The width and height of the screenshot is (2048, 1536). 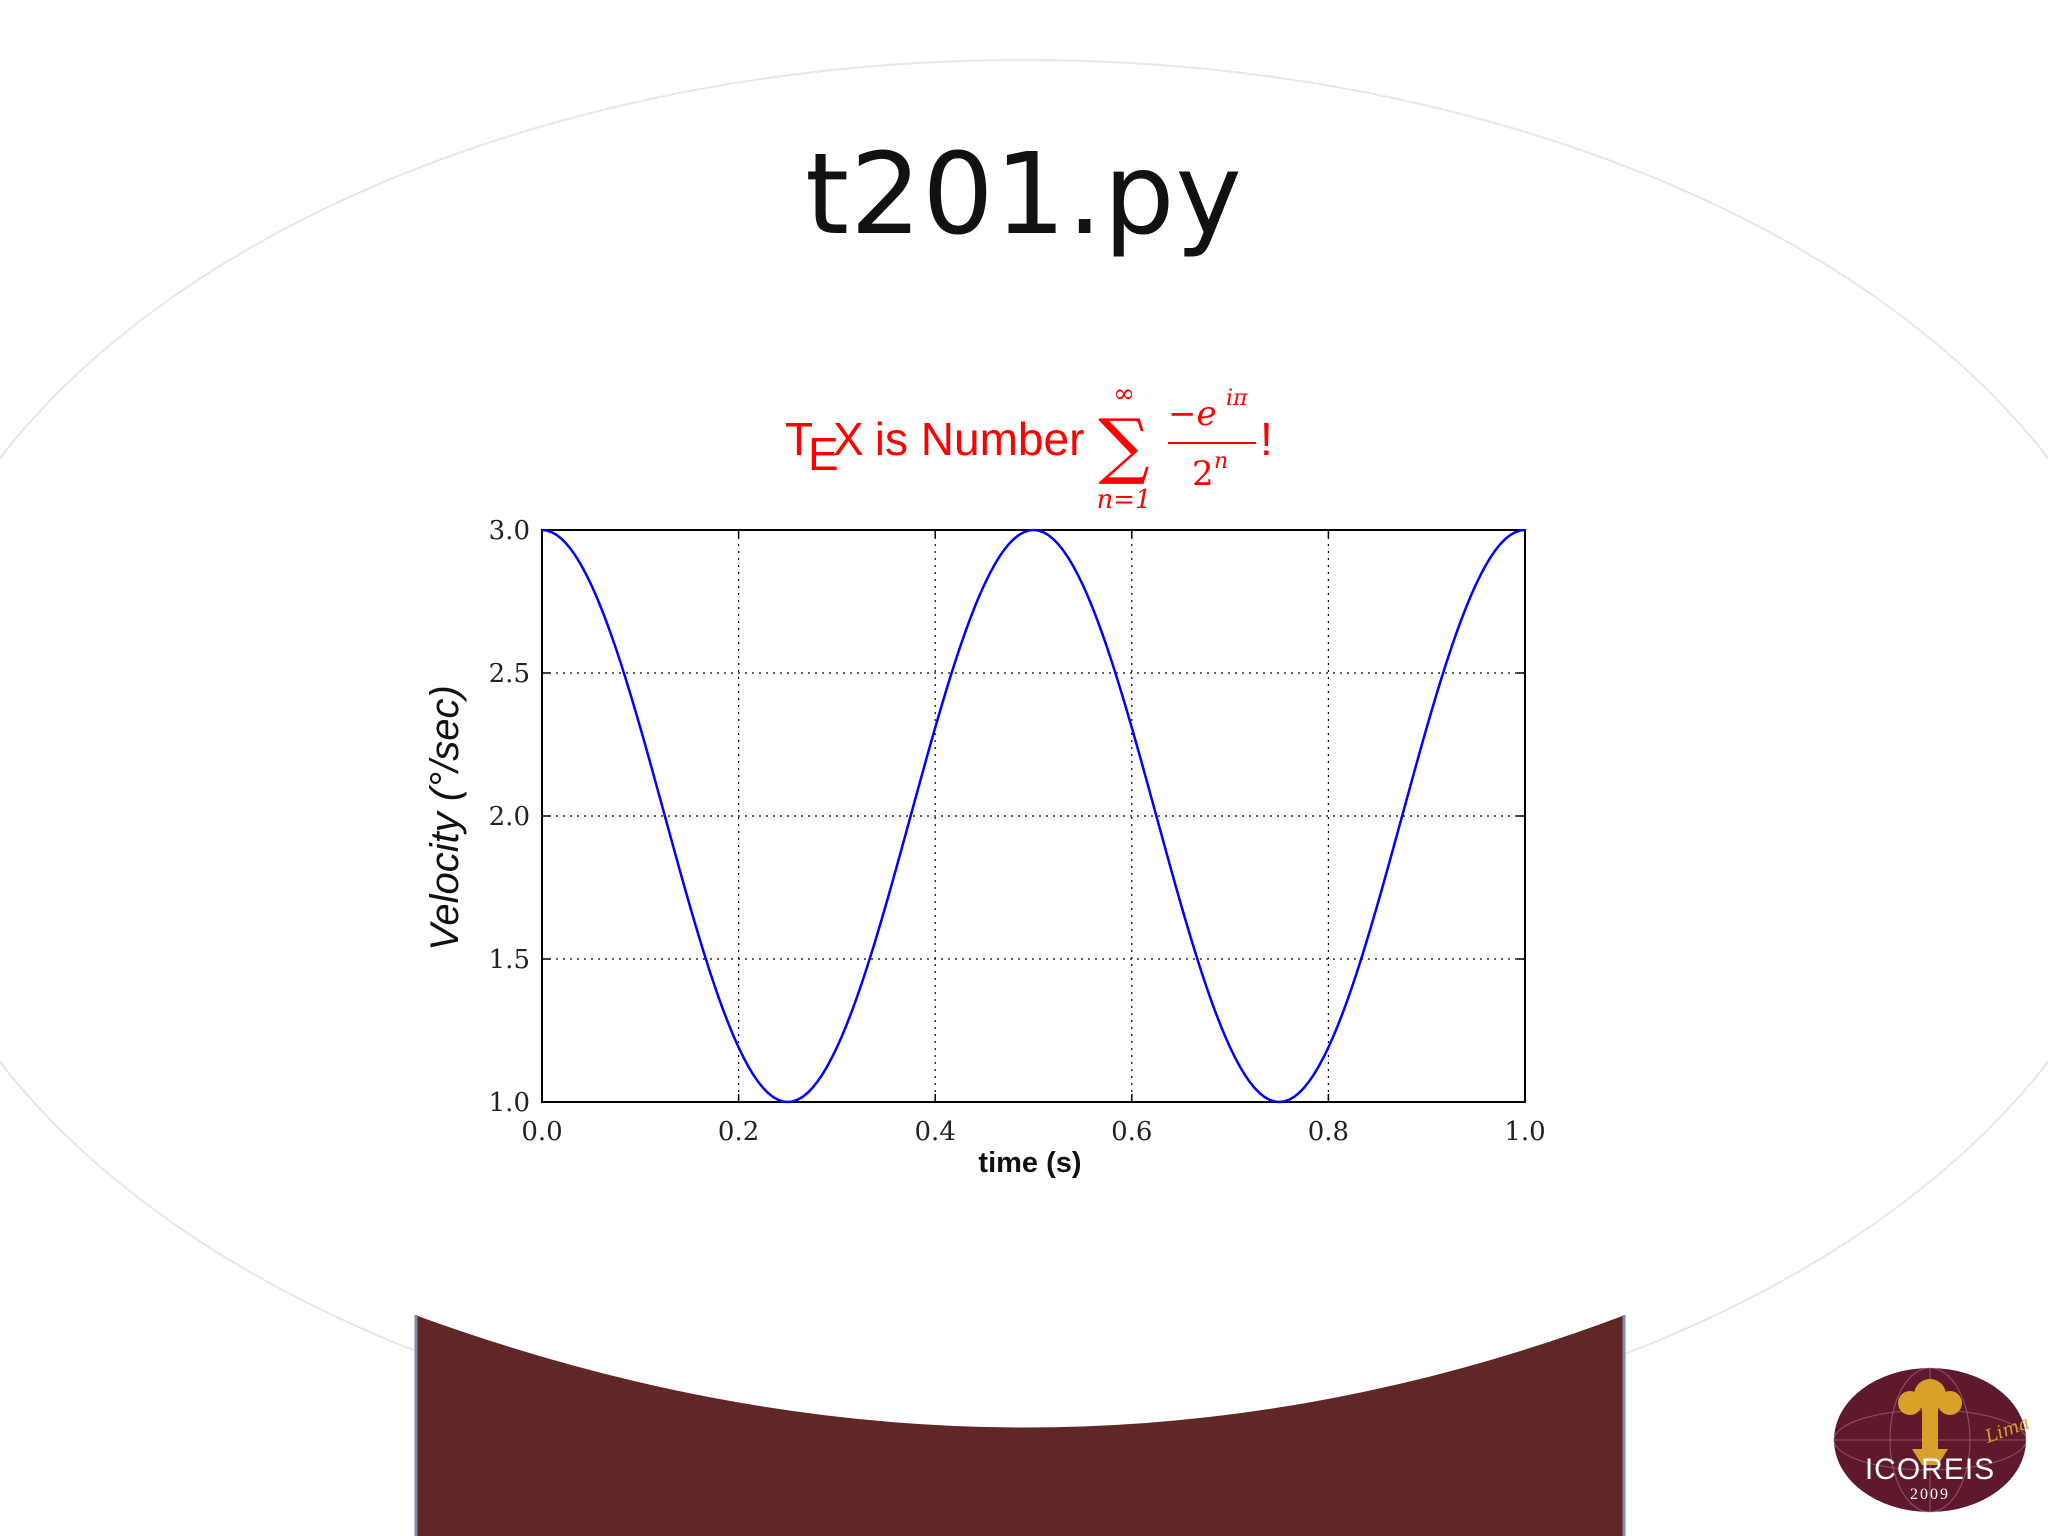 What do you see at coordinates (935, 1132) in the screenshot?
I see `x-tick-label: 0.4` at bounding box center [935, 1132].